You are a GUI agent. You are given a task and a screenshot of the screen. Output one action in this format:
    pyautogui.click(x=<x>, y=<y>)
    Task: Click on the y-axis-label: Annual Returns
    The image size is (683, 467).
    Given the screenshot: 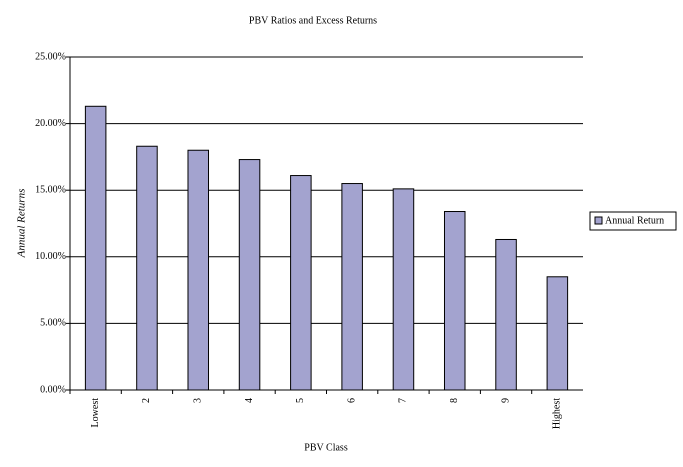 What is the action you would take?
    pyautogui.click(x=22, y=224)
    